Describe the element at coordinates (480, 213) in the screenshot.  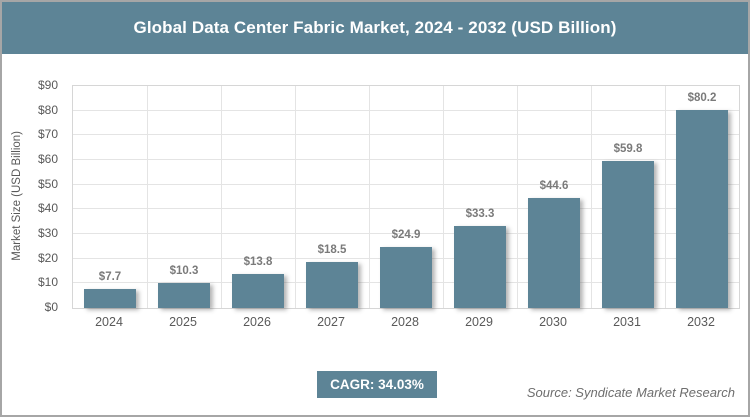
I see `bar-value-label: $33.3` at that location.